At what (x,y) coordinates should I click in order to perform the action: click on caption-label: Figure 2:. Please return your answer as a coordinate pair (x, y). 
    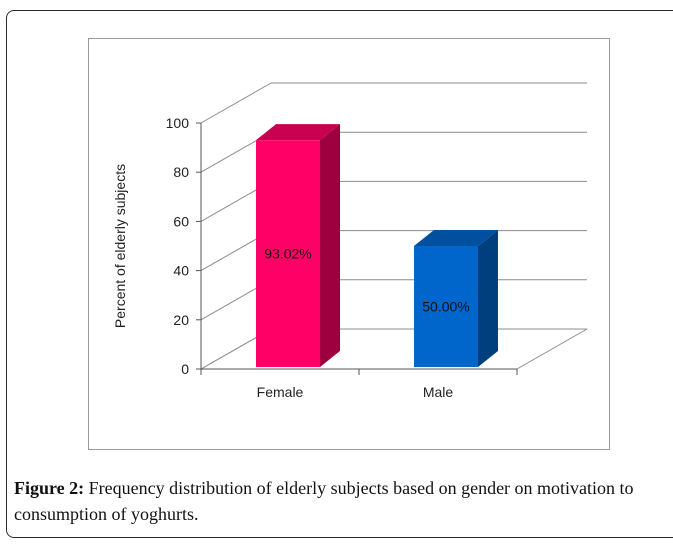
    Looking at the image, I should click on (49, 488).